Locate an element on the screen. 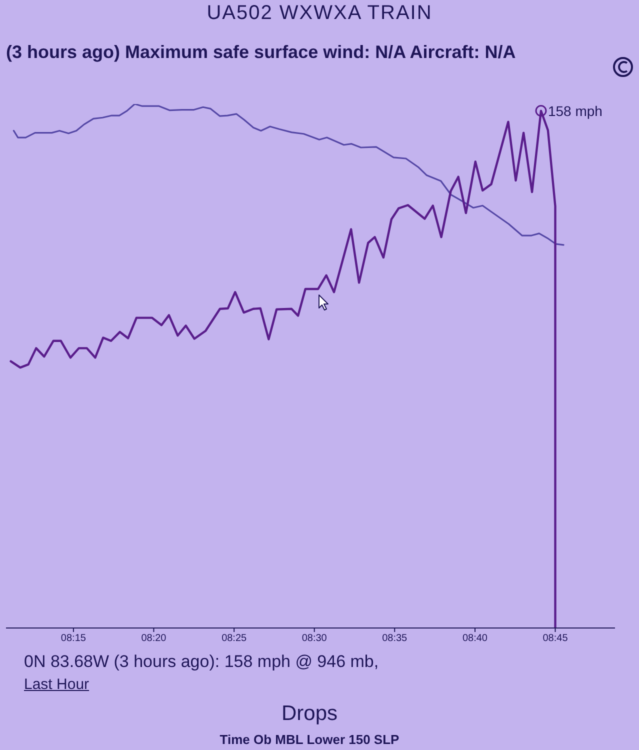 Image resolution: width=639 pixels, height=750 pixels. text: Last Hour is located at coordinates (57, 684).